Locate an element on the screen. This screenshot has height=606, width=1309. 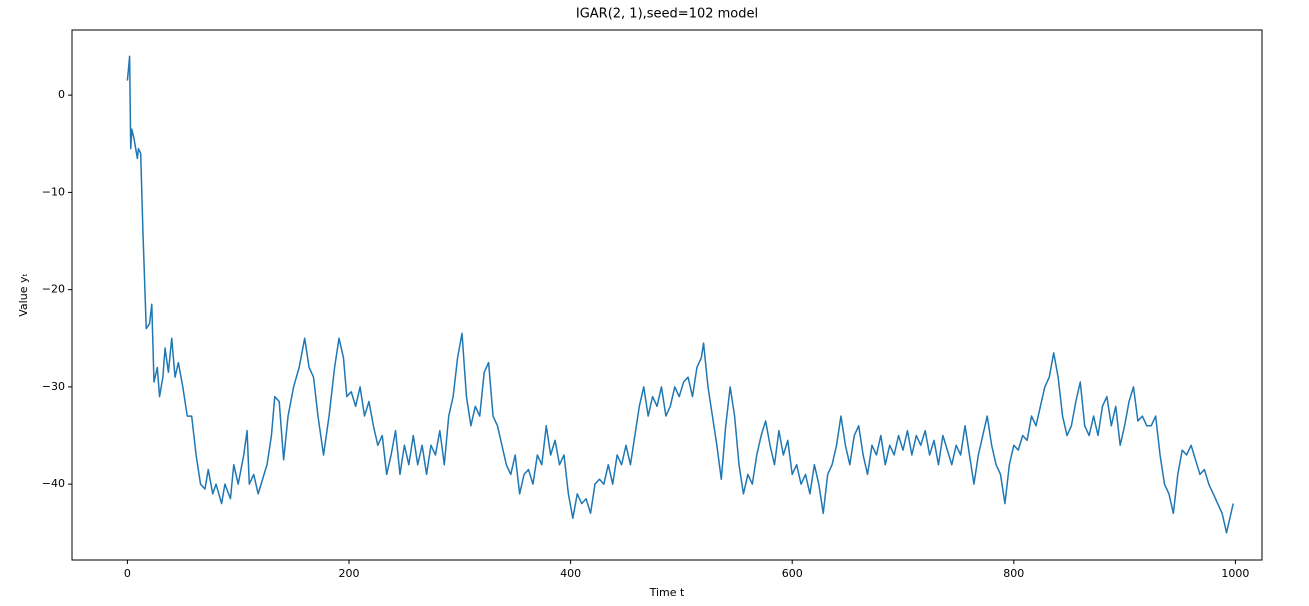
x-tick-label: 600 is located at coordinates (792, 573).